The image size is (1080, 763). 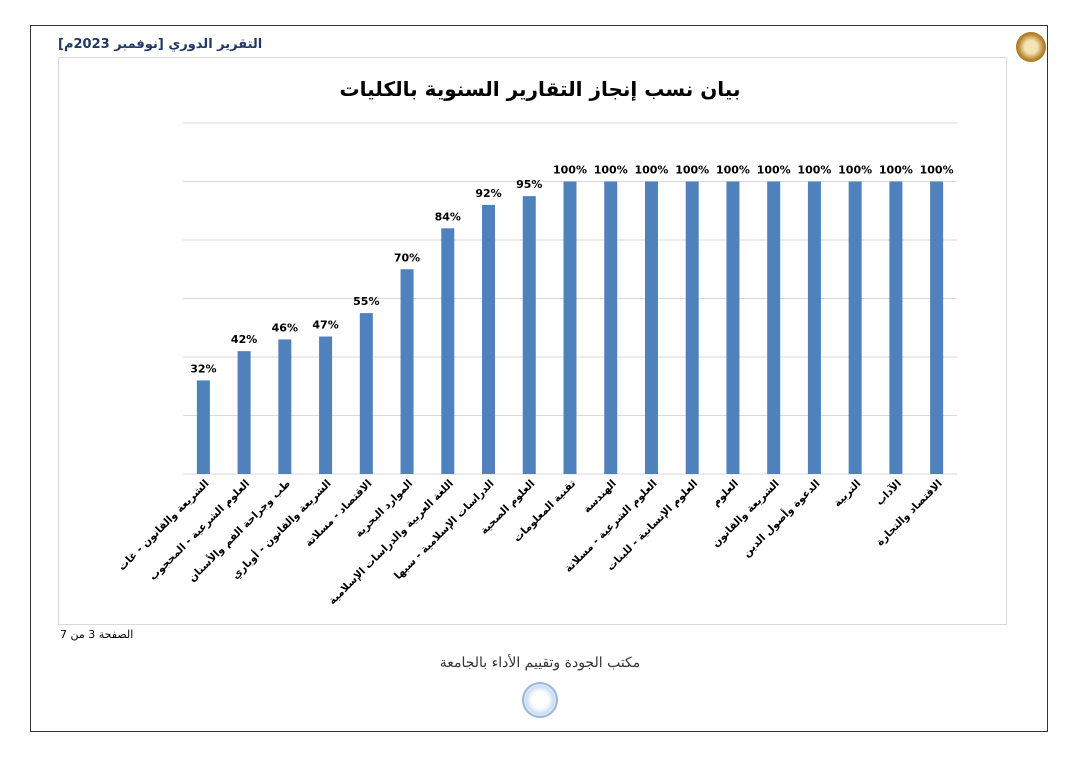 What do you see at coordinates (540, 663) in the screenshot?
I see `office-name: مكتب الجودة وتقييم الأداء بالجامعة` at bounding box center [540, 663].